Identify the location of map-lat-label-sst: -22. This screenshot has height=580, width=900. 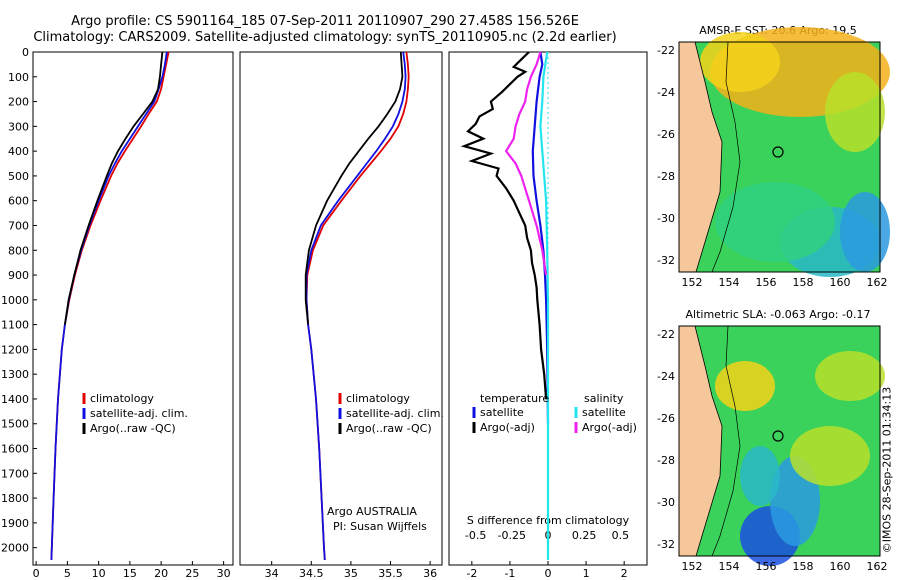
(666, 50).